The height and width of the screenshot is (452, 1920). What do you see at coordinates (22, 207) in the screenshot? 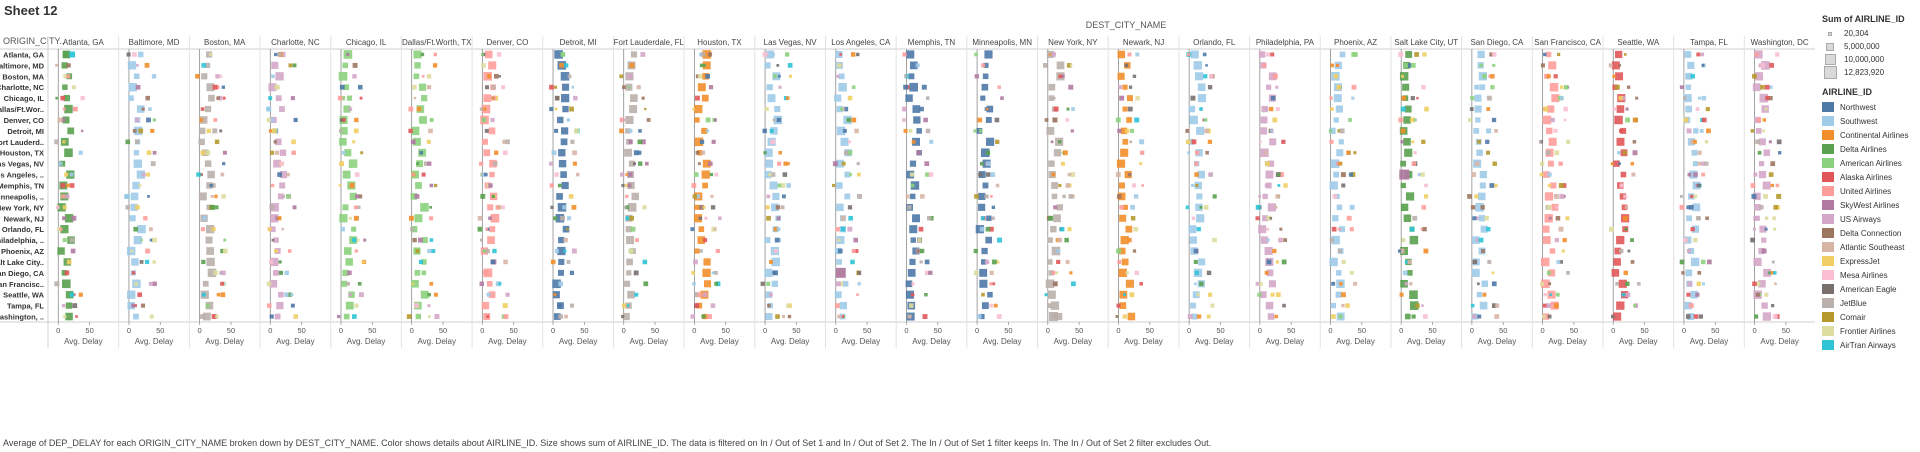
I see `origin-row-header: New York, NY` at bounding box center [22, 207].